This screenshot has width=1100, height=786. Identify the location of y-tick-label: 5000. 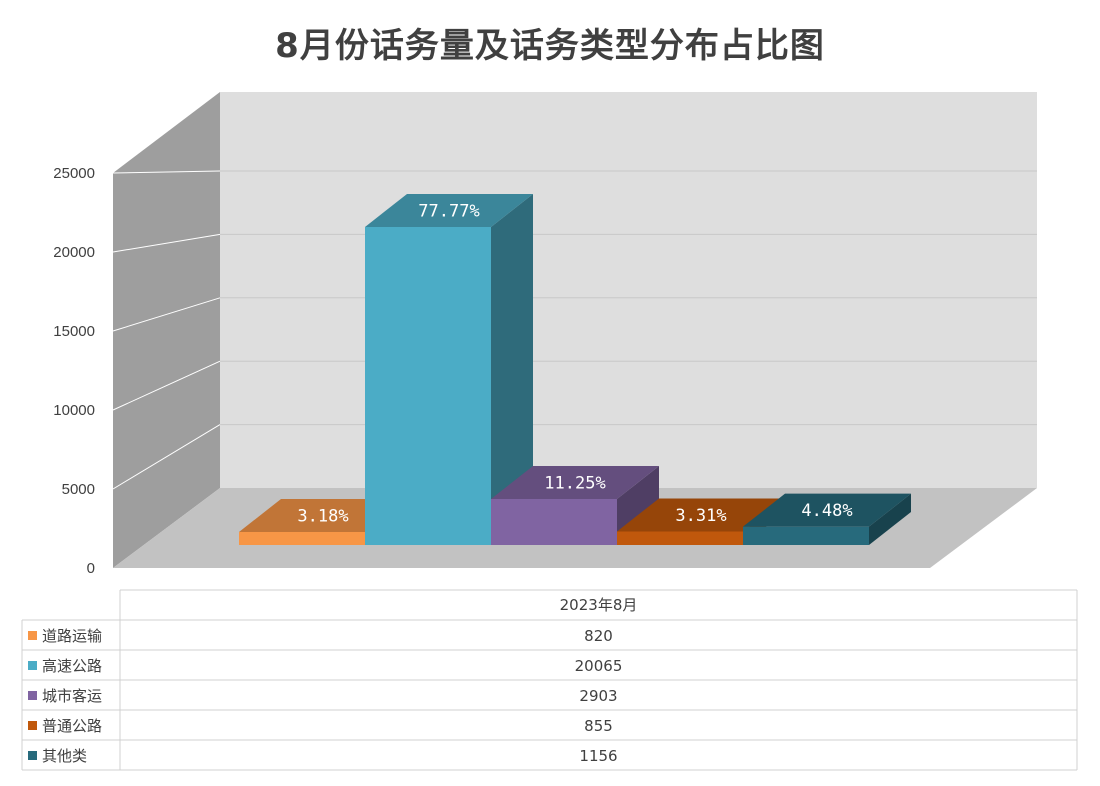
(78, 489).